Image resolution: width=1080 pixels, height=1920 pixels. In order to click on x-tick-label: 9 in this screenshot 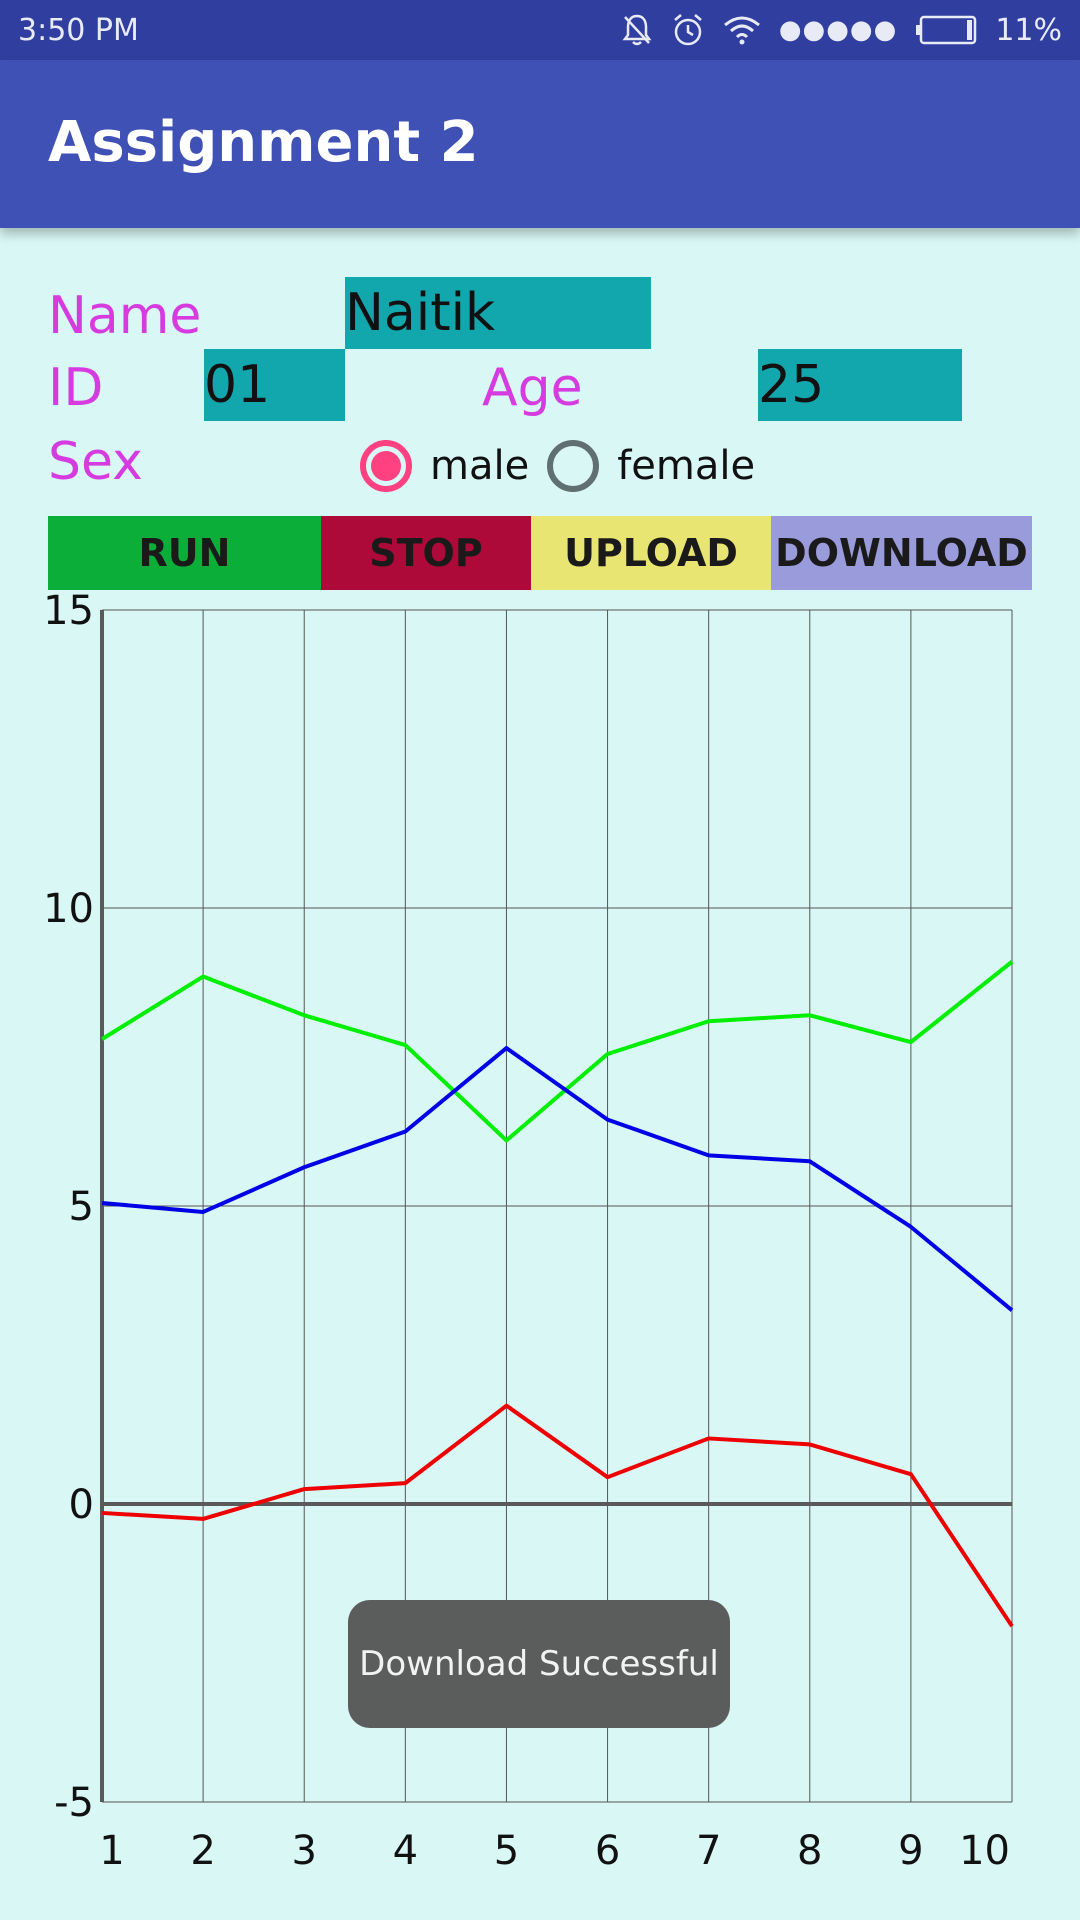, I will do `click(910, 1851)`.